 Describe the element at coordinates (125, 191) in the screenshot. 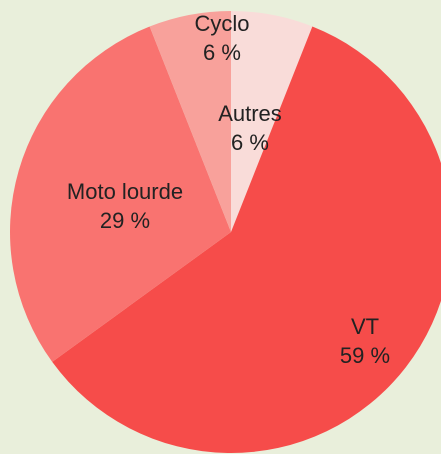

I see `slice-name: Moto lourde` at that location.